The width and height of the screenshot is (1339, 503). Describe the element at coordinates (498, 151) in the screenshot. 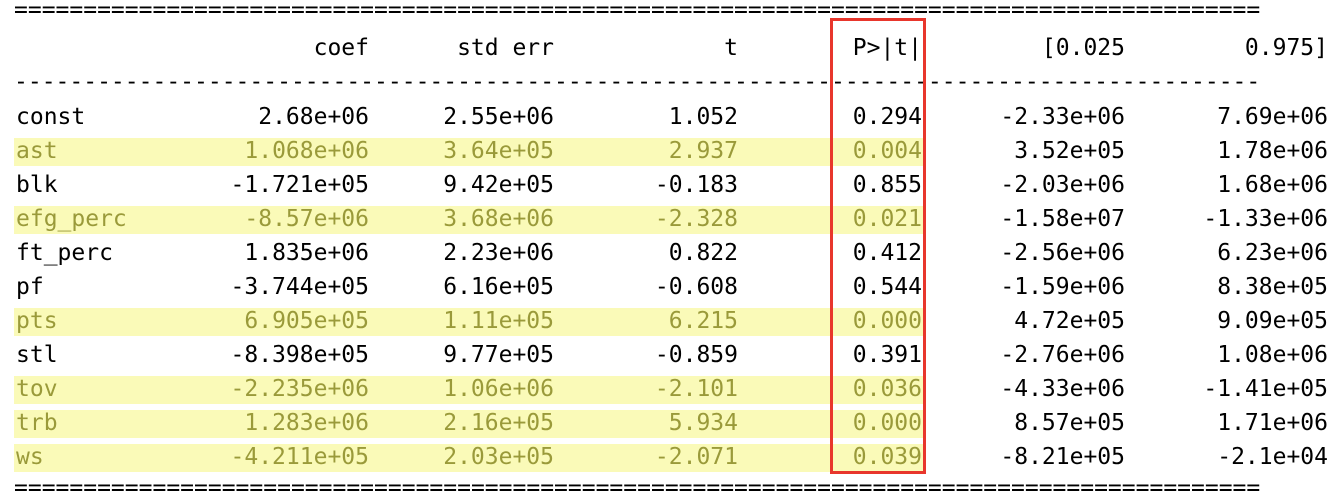

I see `row-std-err: 3.64e+05` at that location.